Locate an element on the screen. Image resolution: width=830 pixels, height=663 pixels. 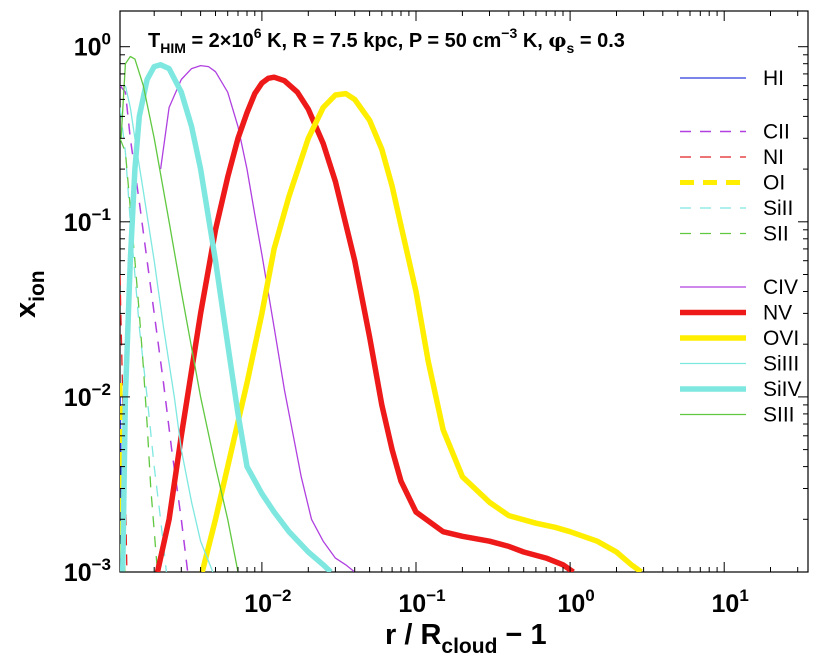
y-tick-label: 10⁻¹ is located at coordinates (87, 221).